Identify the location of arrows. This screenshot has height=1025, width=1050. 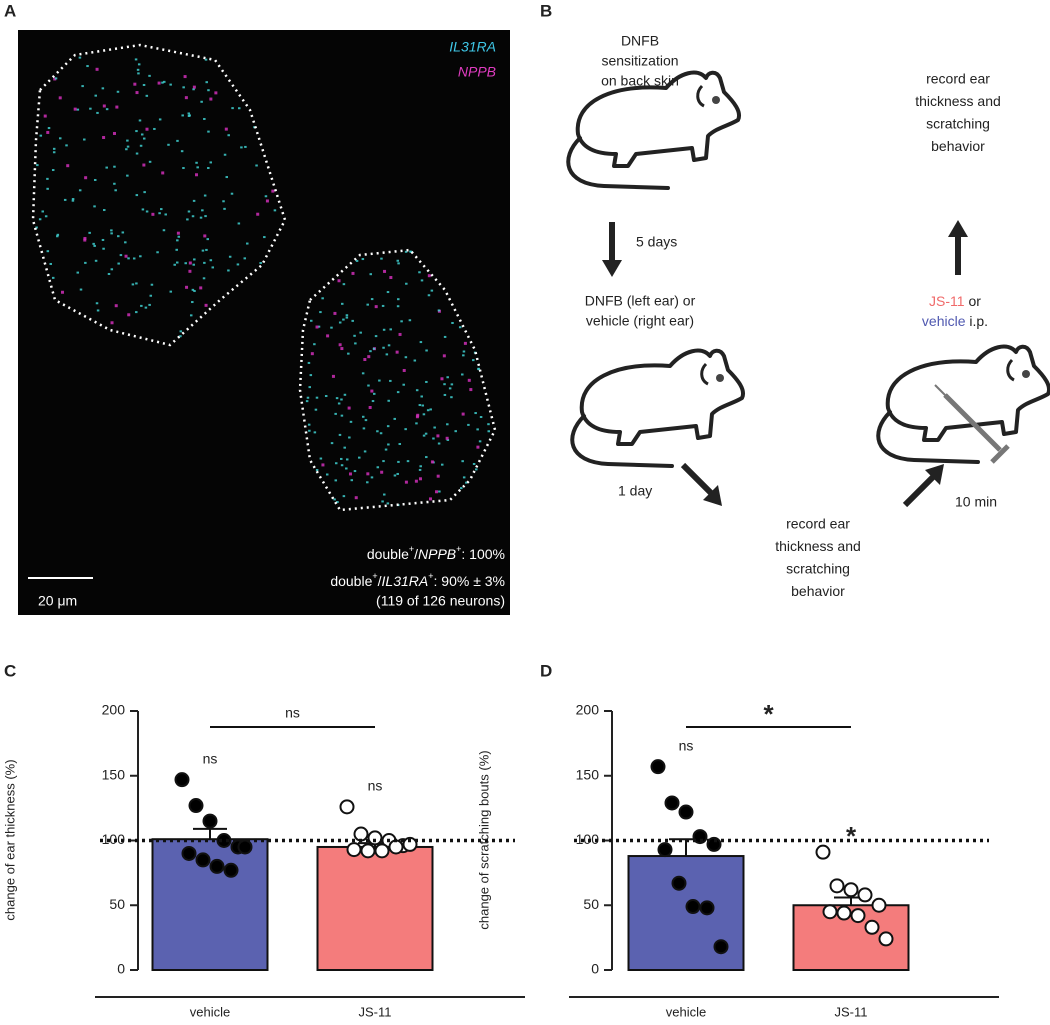
(785, 364).